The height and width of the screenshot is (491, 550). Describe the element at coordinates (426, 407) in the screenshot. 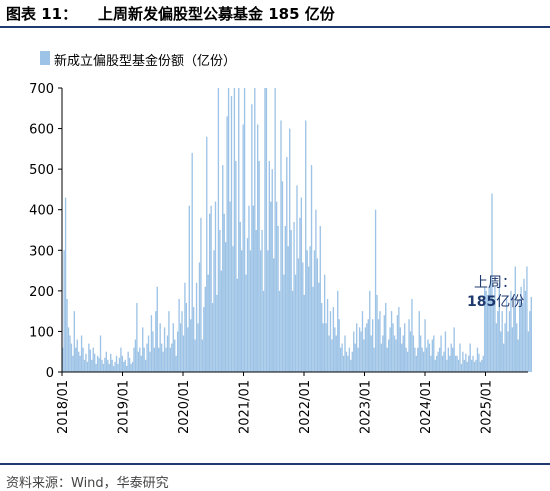

I see `x-tick-label: 2024/01` at that location.